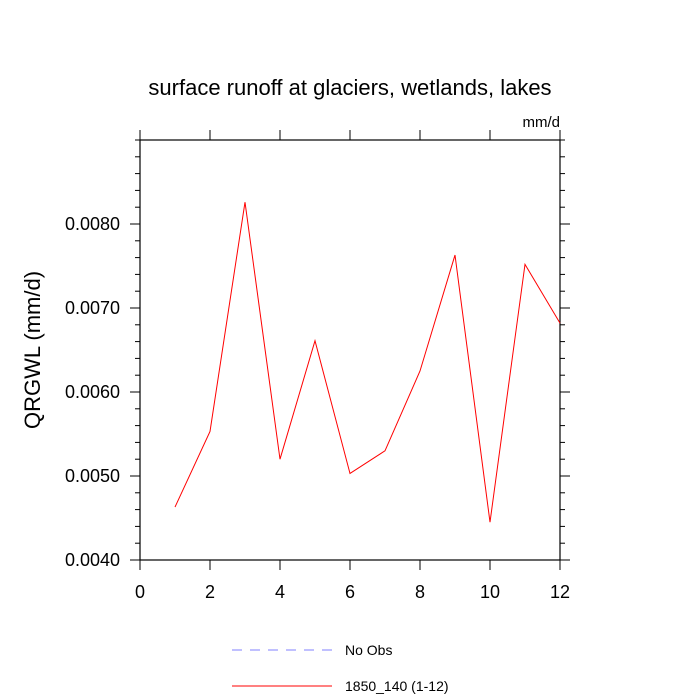 The height and width of the screenshot is (700, 700). Describe the element at coordinates (560, 592) in the screenshot. I see `x-tick-label: 12` at that location.